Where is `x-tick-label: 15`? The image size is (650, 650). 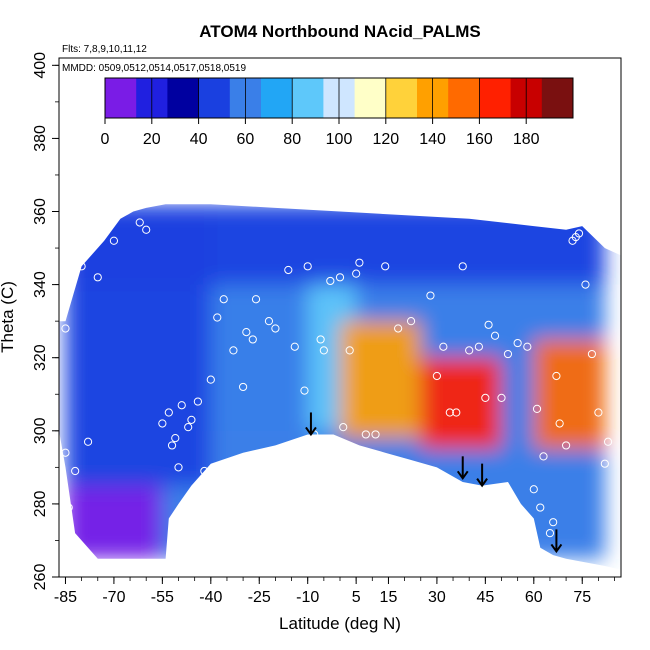
x-tick-label: 15 is located at coordinates (389, 597).